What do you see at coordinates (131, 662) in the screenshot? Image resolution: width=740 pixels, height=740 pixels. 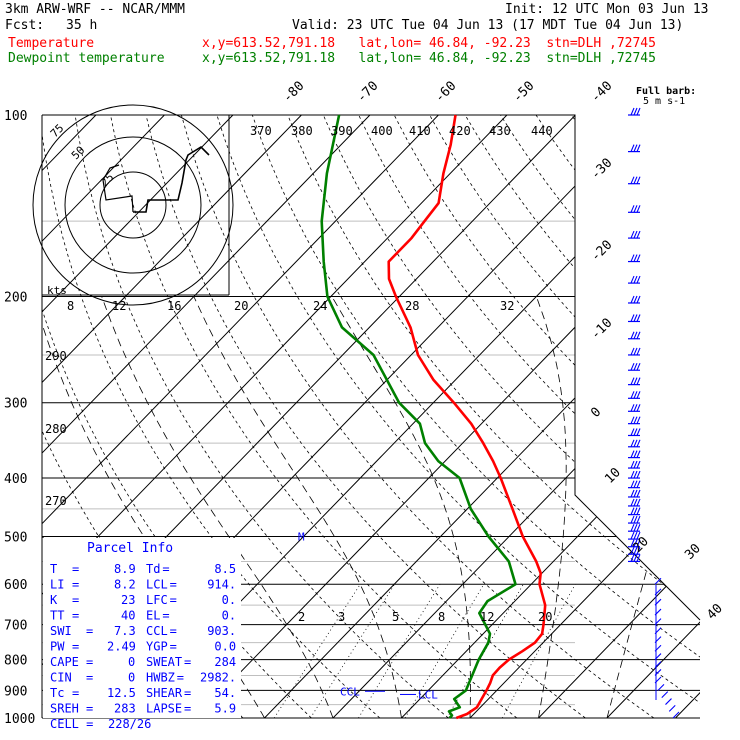 I see `parcel-value: 0` at bounding box center [131, 662].